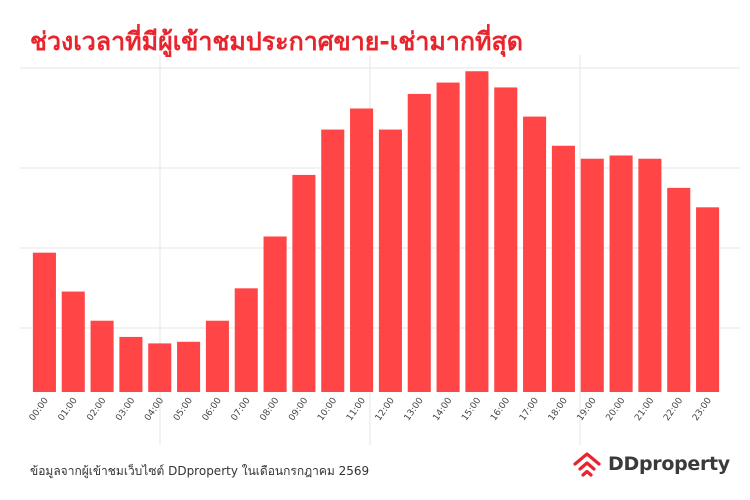 The image size is (750, 500). I want to click on ddproperty-roof-logo-icon, so click(587, 464).